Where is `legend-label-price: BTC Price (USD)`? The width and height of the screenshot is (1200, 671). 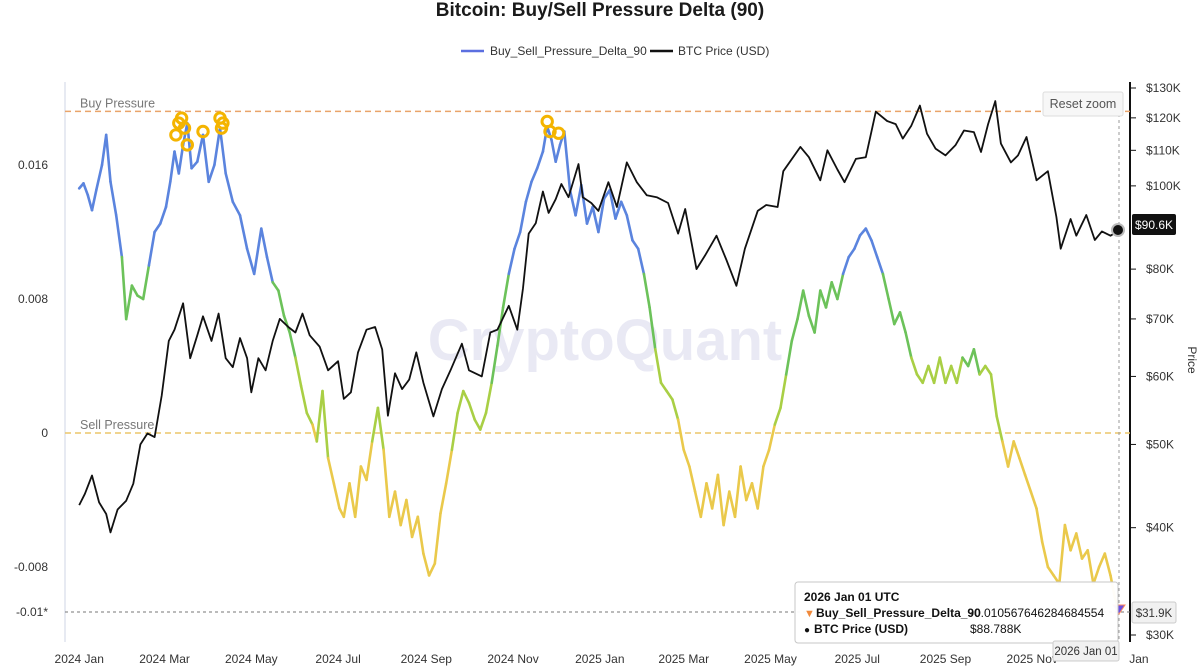 legend-label-price: BTC Price (USD) is located at coordinates (723, 51).